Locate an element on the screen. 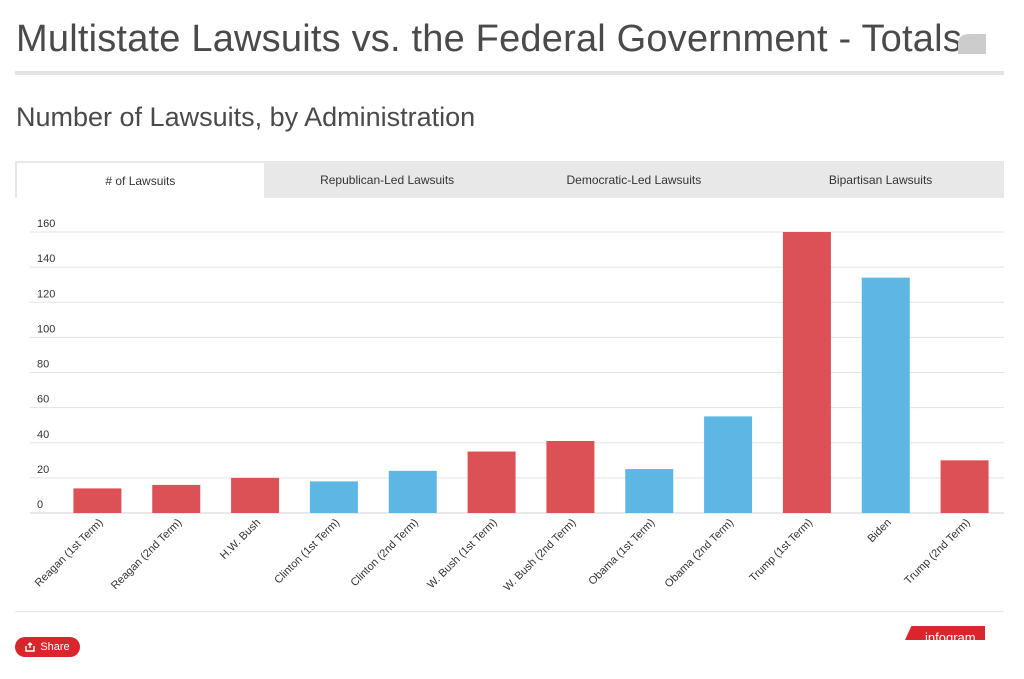  share-button: Share is located at coordinates (47, 647).